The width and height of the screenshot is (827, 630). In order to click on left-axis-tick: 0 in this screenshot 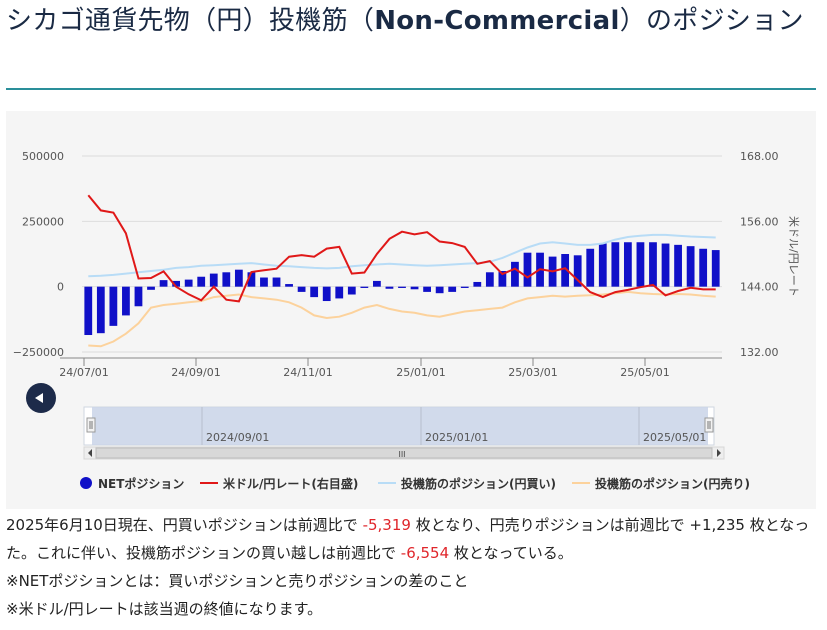, I will do `click(60, 287)`.